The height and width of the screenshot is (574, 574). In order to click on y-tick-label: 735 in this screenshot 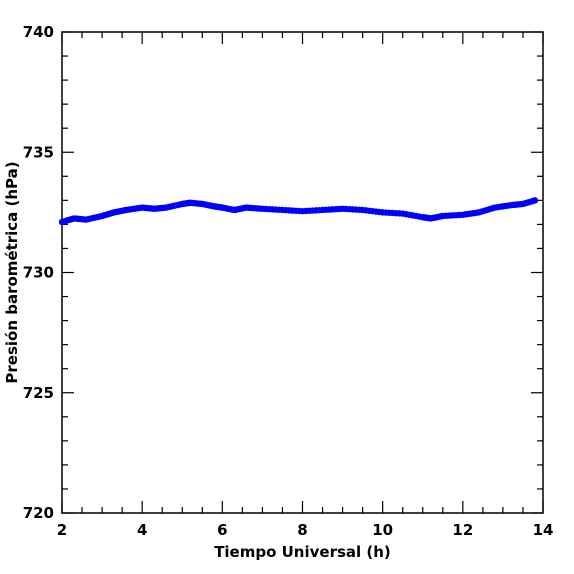, I will do `click(38, 152)`.